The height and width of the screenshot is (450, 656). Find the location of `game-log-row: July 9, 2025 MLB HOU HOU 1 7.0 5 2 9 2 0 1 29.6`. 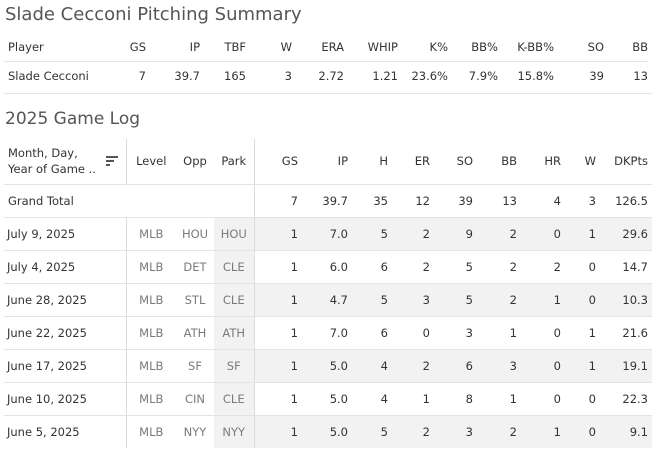

game-log-row: July 9, 2025 MLB HOU HOU 1 7.0 5 2 9 2 0 1 29.6 is located at coordinates (328, 233).